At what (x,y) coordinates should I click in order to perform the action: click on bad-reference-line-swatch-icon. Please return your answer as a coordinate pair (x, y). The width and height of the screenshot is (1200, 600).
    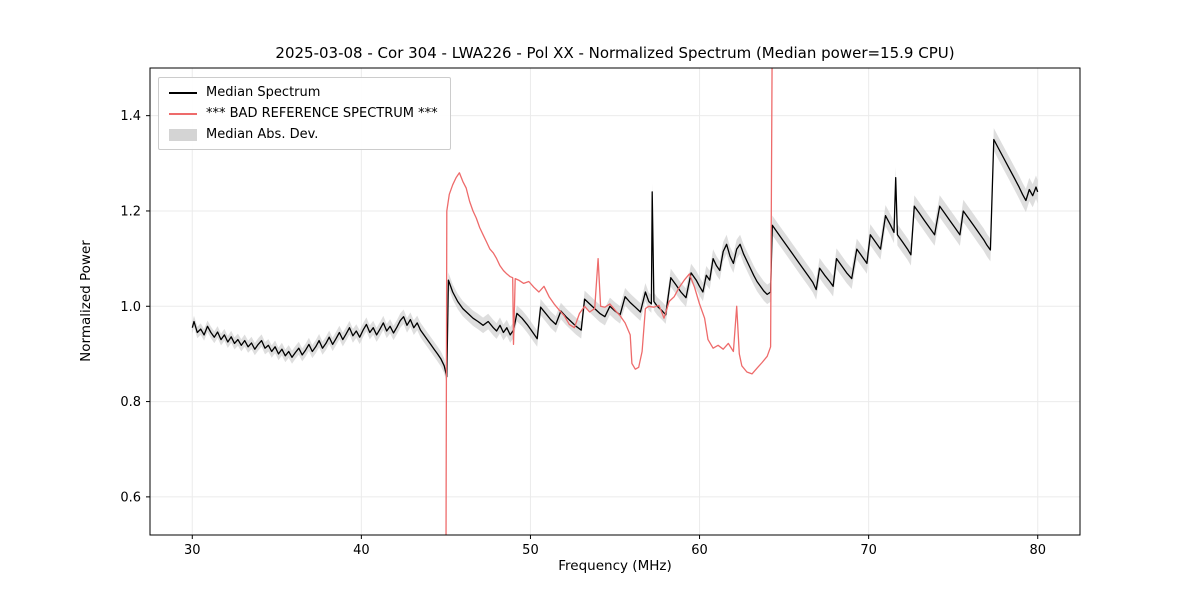
    Looking at the image, I should click on (183, 113).